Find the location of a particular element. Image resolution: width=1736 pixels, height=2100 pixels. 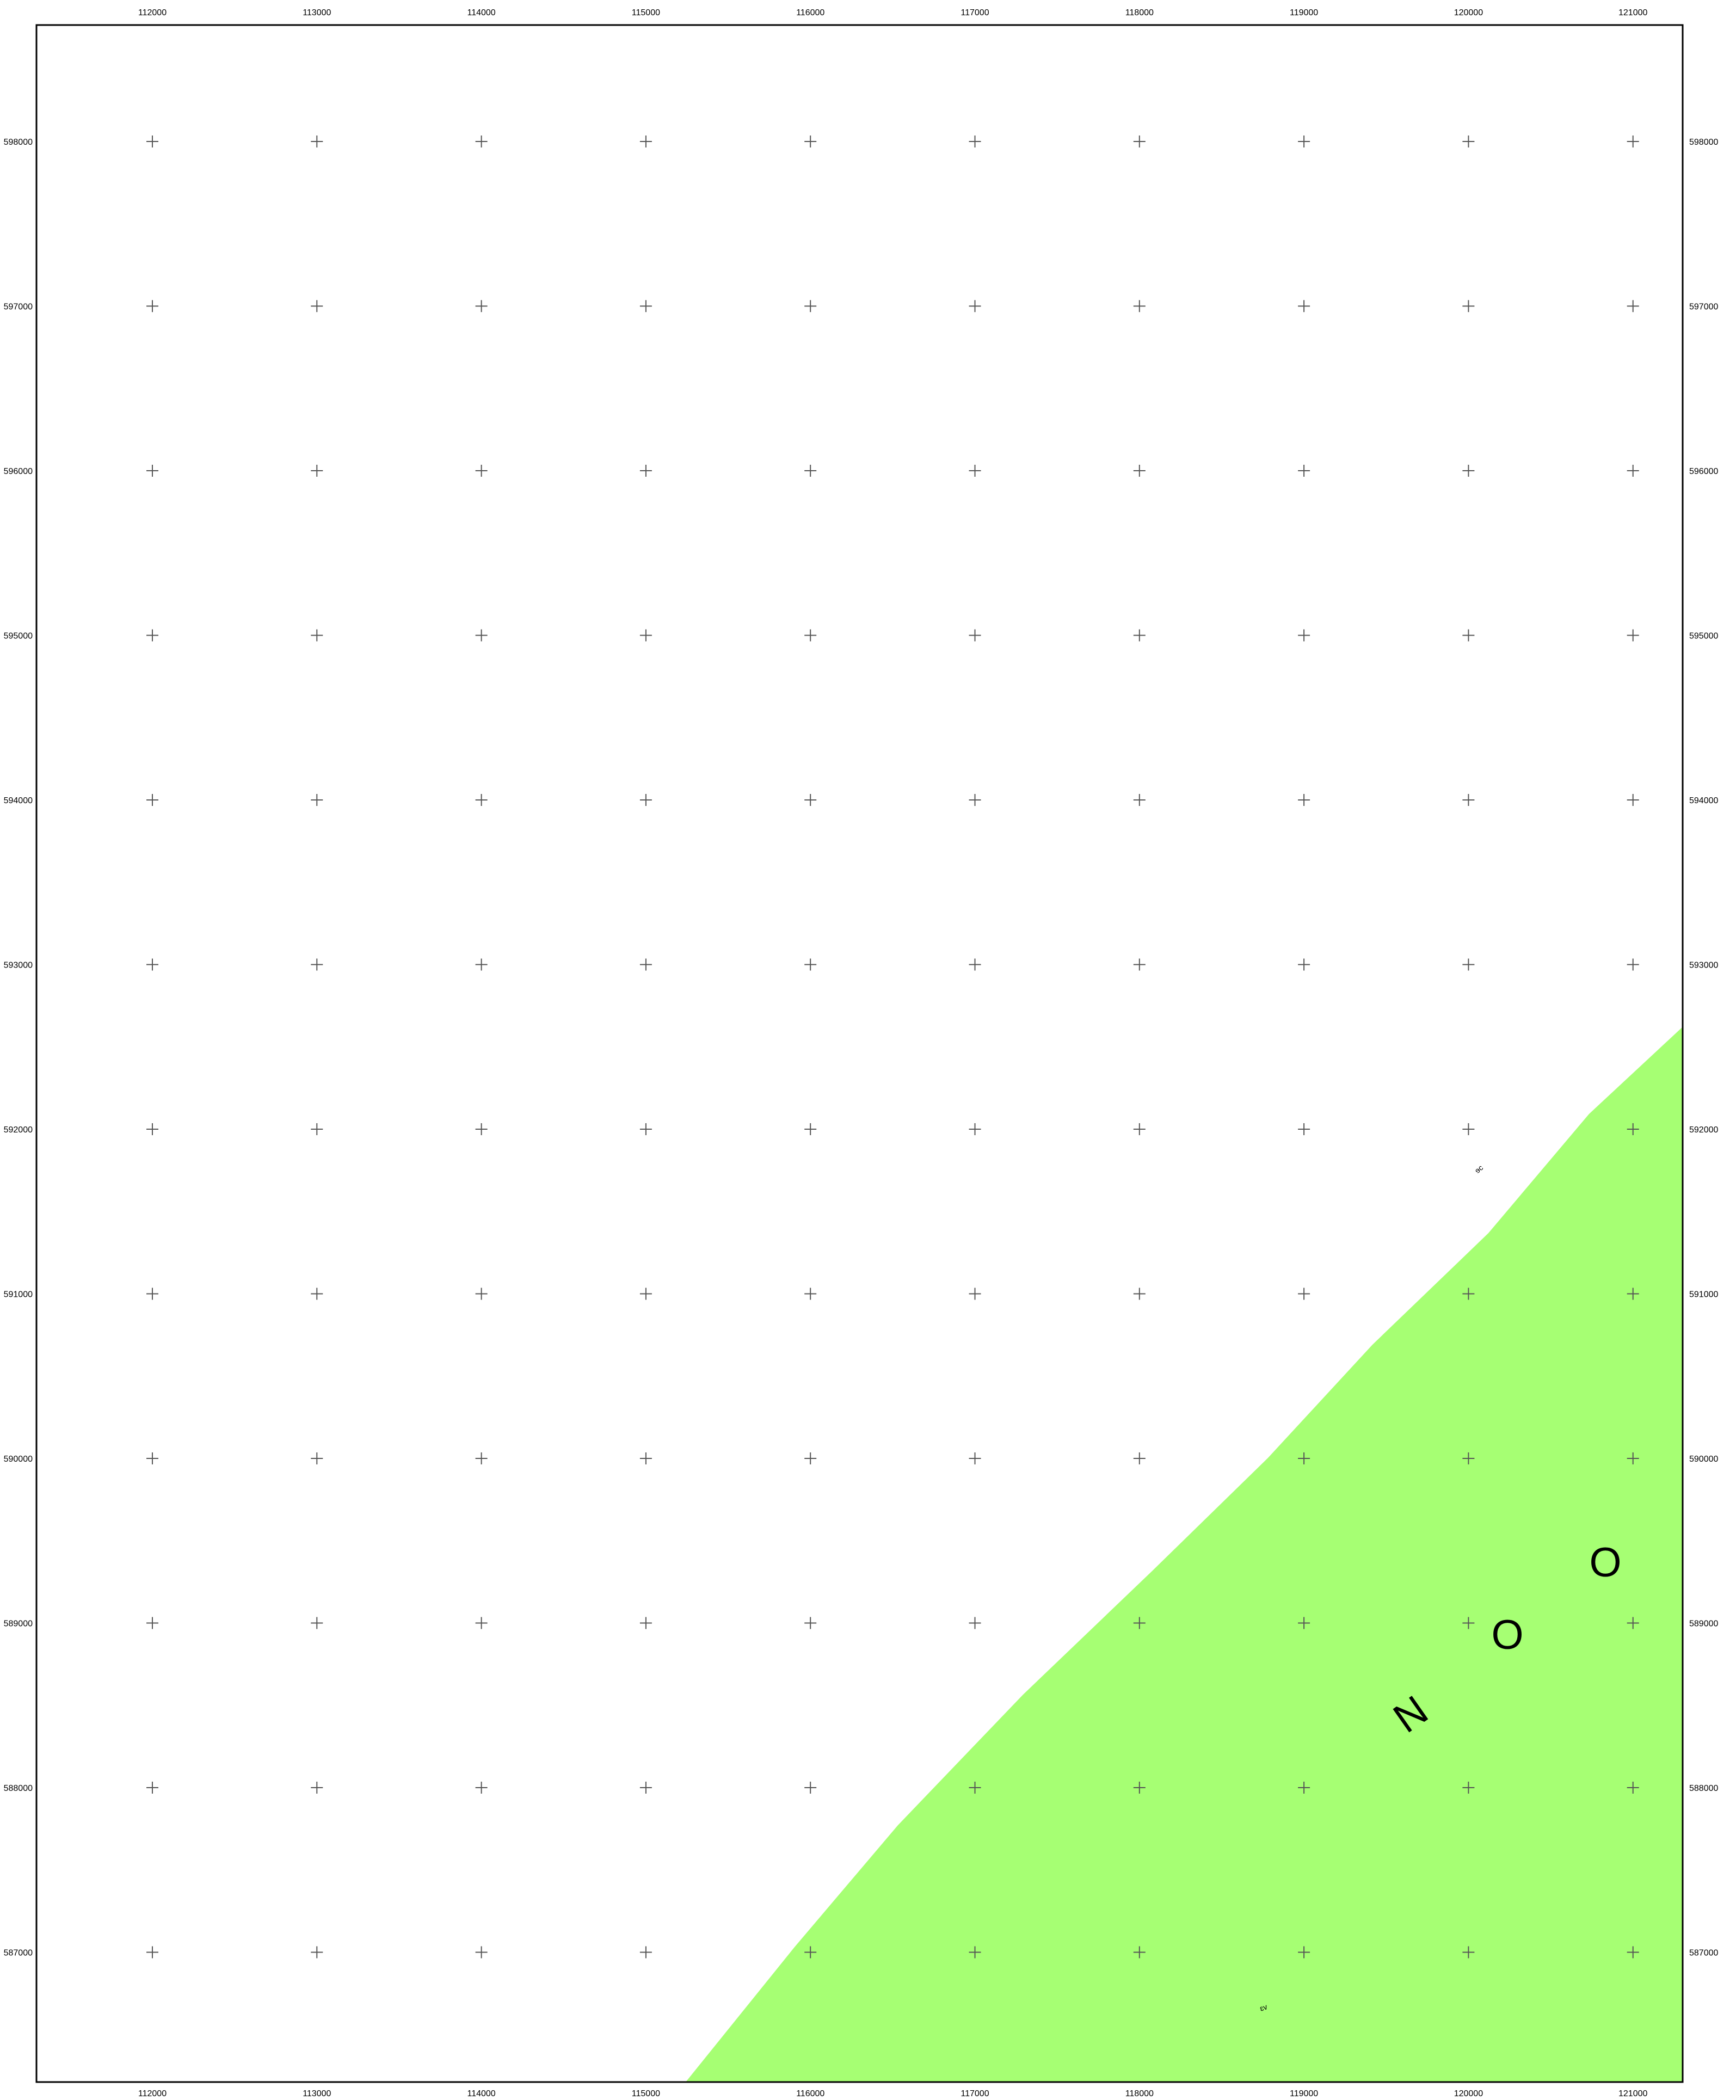

x-coordinate-label-bottom: 121000 is located at coordinates (1632, 2093).